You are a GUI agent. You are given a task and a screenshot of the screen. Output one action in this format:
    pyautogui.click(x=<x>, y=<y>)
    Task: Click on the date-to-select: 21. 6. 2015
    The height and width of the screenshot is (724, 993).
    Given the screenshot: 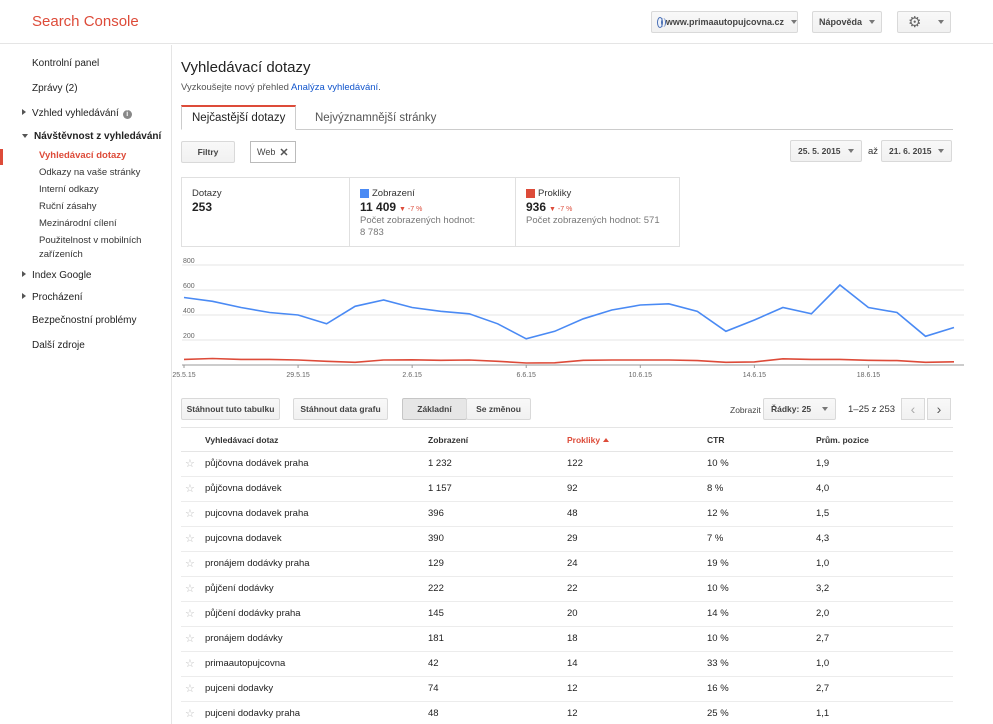 What is the action you would take?
    pyautogui.click(x=916, y=151)
    